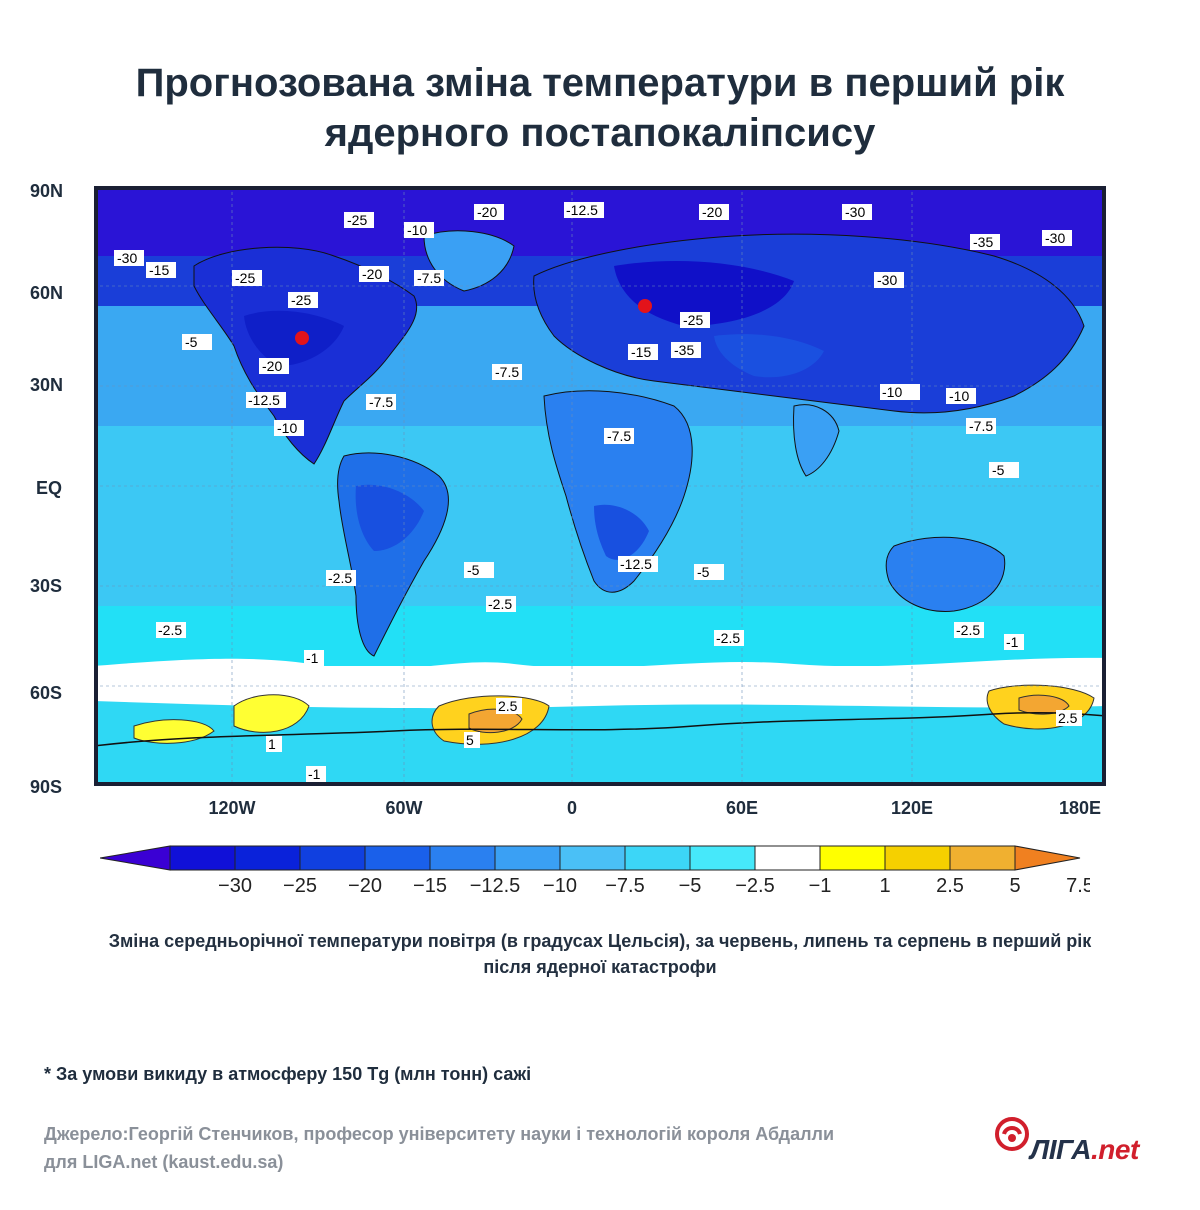  Describe the element at coordinates (300, 886) in the screenshot. I see `colorbar-tick-label: −25` at that location.